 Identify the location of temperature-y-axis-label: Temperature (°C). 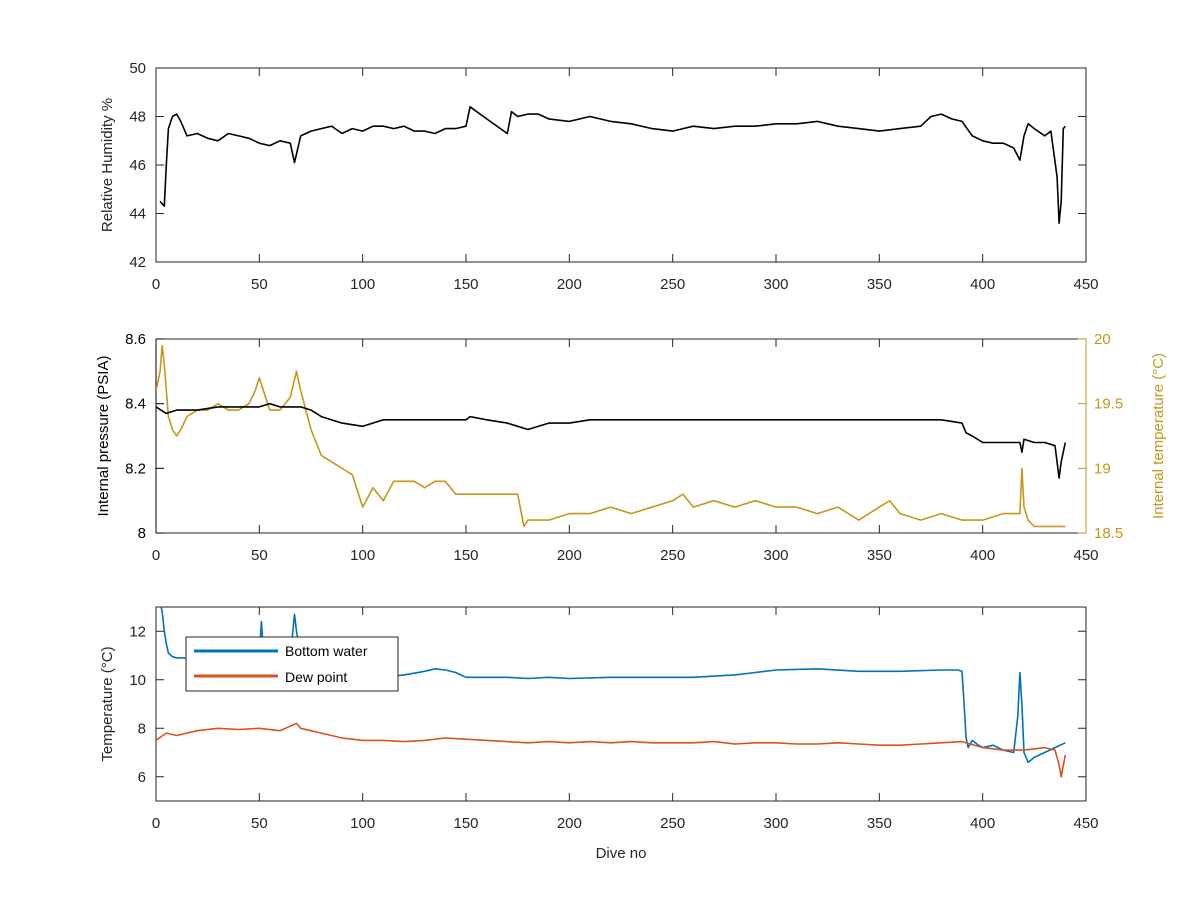
(107, 703).